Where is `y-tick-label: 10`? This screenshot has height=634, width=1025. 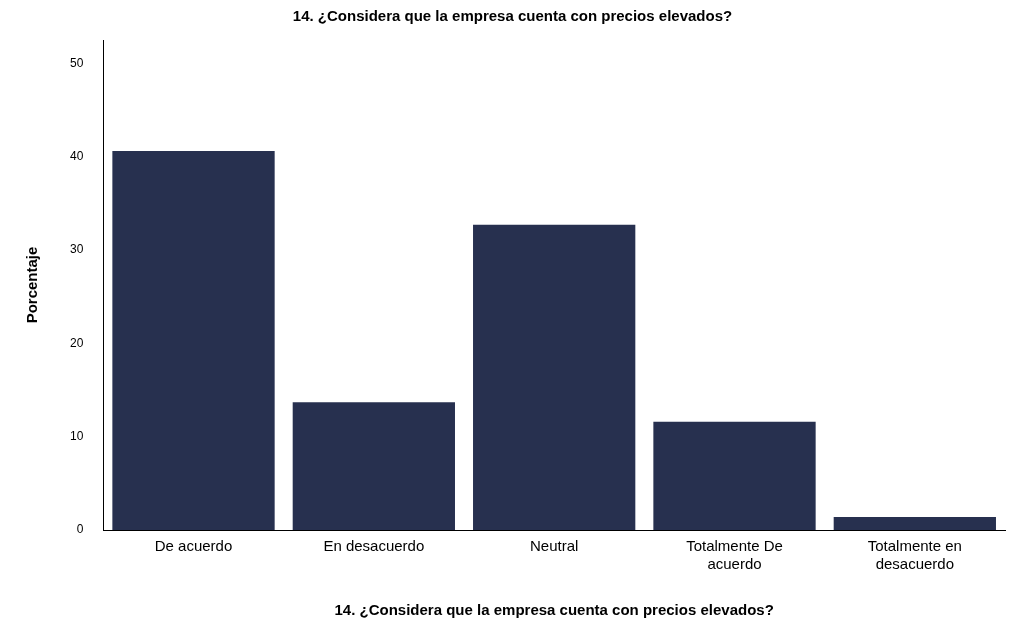 y-tick-label: 10 is located at coordinates (76, 435).